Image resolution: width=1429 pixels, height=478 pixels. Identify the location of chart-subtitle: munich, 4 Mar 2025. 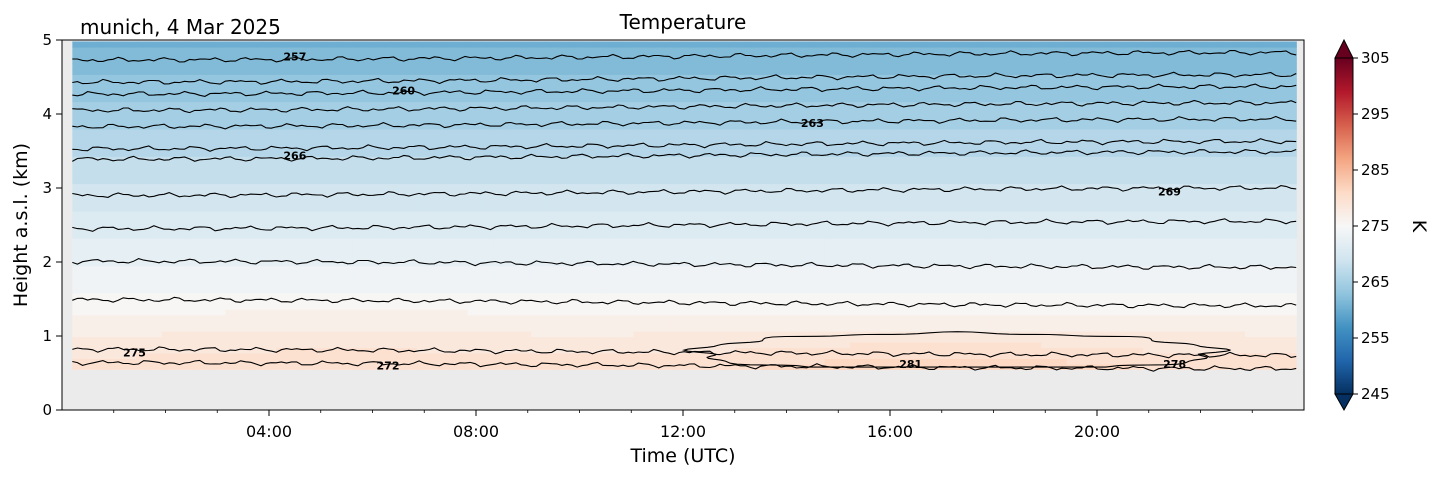
(180, 27).